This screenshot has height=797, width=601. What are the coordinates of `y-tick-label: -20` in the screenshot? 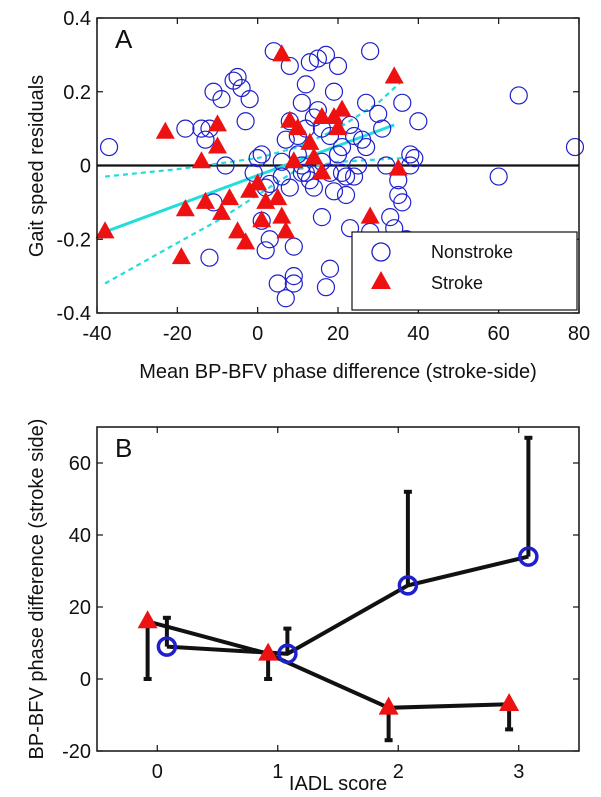 It's located at (76, 752).